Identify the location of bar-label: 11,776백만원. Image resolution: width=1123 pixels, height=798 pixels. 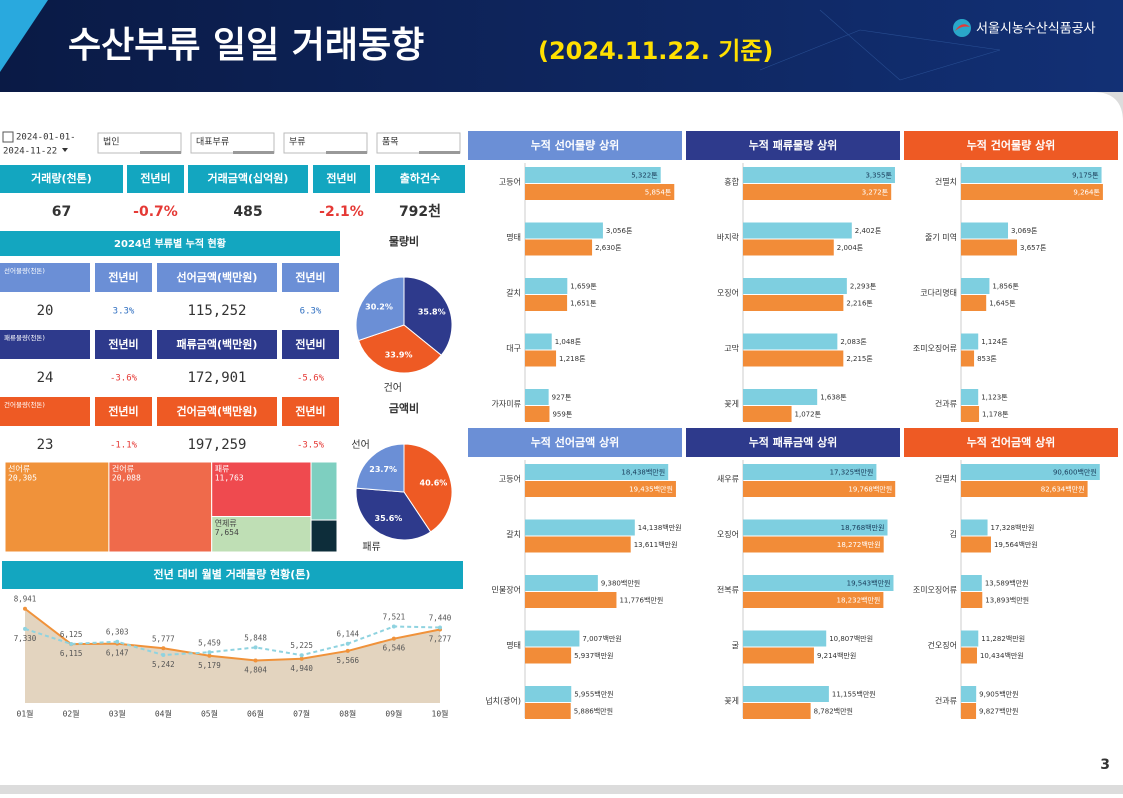
(641, 600).